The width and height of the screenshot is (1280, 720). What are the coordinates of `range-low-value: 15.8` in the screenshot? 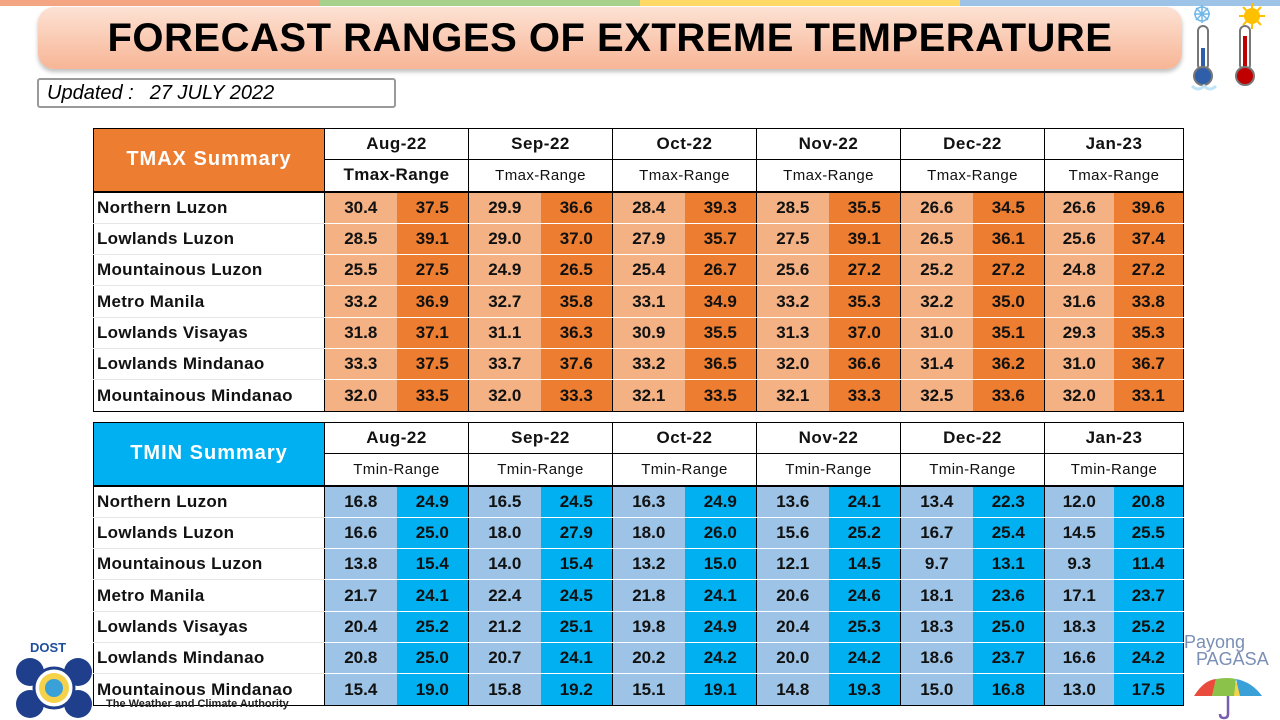 It's located at (504, 689).